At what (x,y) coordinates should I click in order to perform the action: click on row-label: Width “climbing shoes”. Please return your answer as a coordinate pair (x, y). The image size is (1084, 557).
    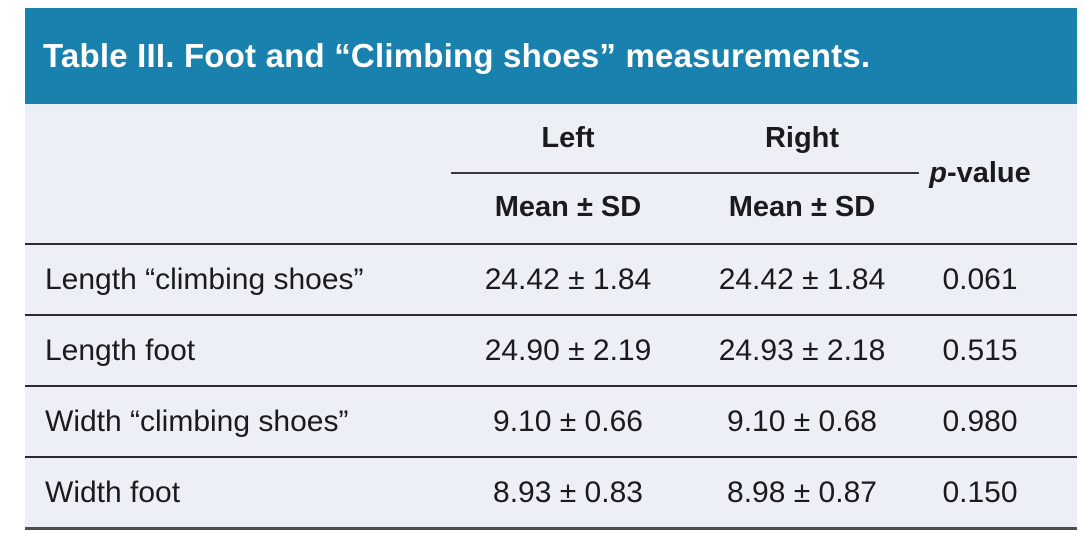
    Looking at the image, I should click on (197, 421).